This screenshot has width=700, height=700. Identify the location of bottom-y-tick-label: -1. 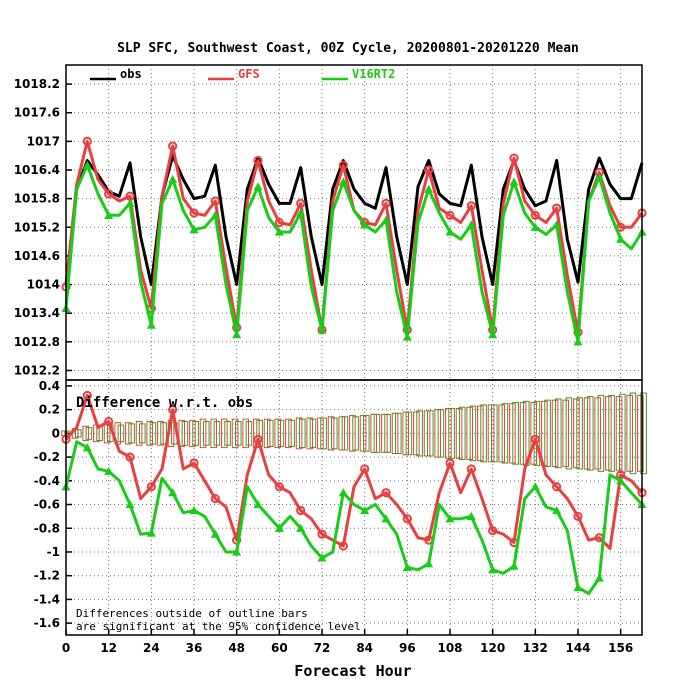
(53, 552).